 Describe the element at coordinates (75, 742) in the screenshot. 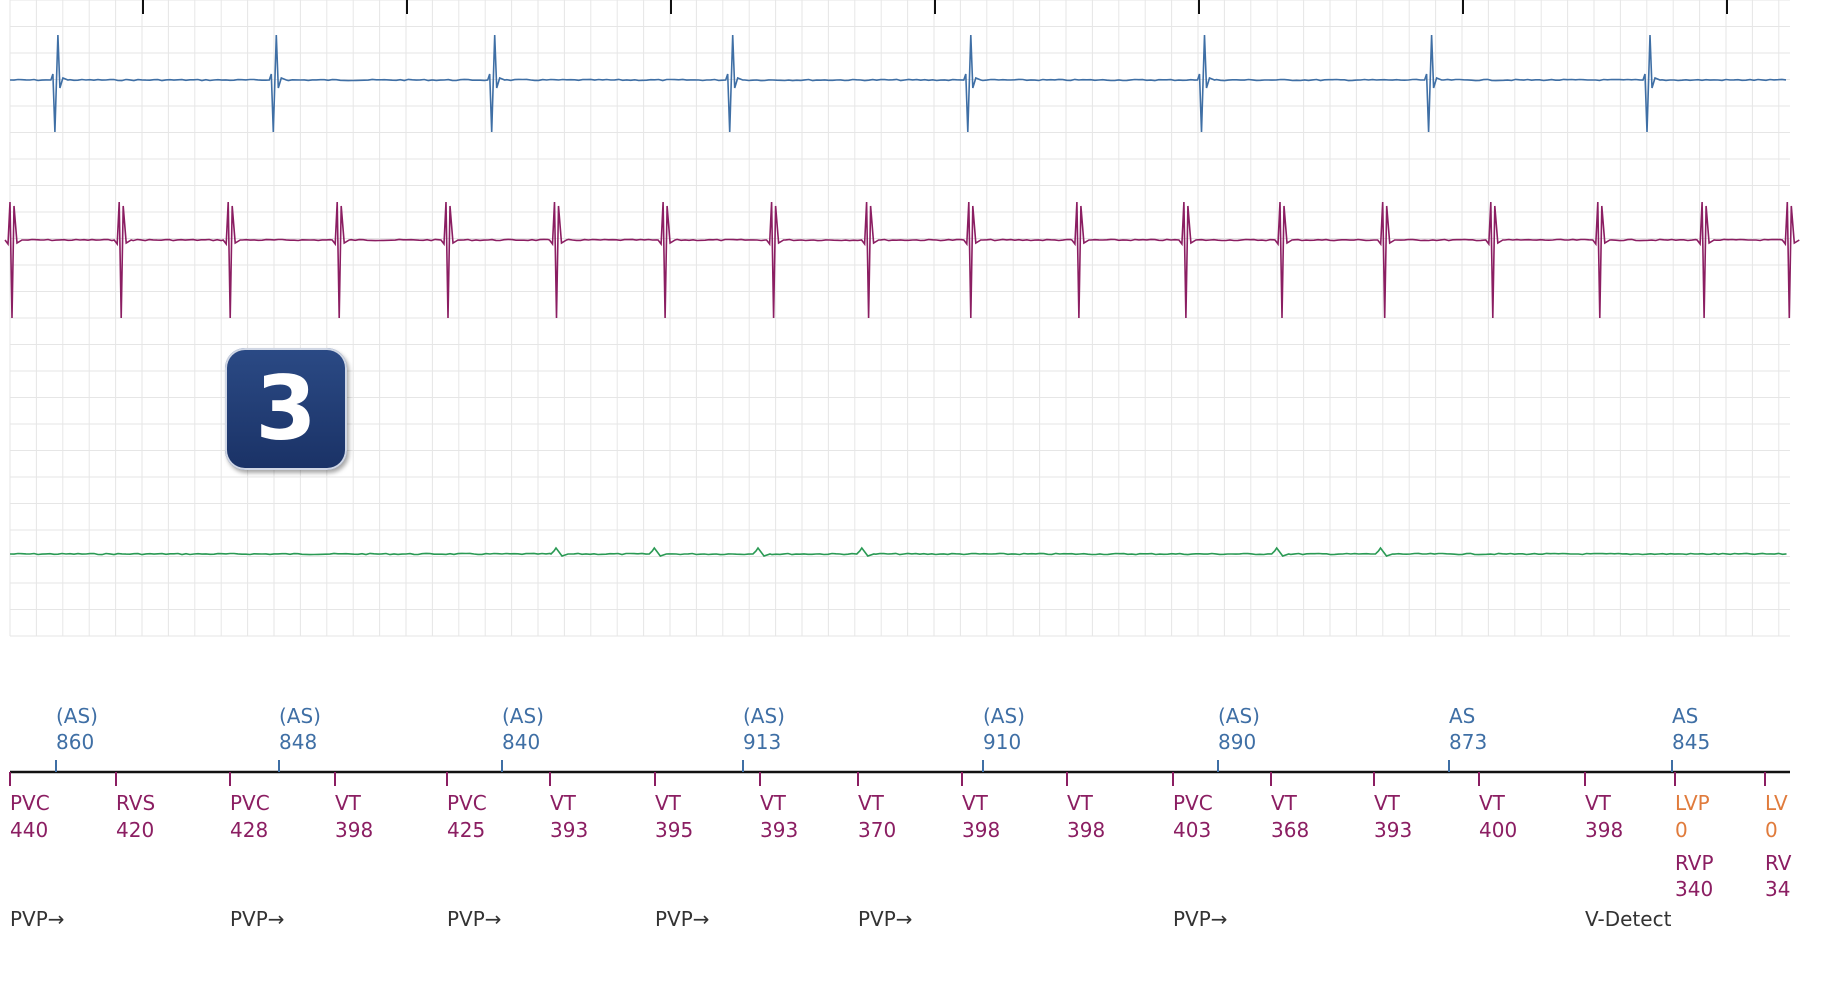

I see `atrial-marker-interval: 860` at that location.